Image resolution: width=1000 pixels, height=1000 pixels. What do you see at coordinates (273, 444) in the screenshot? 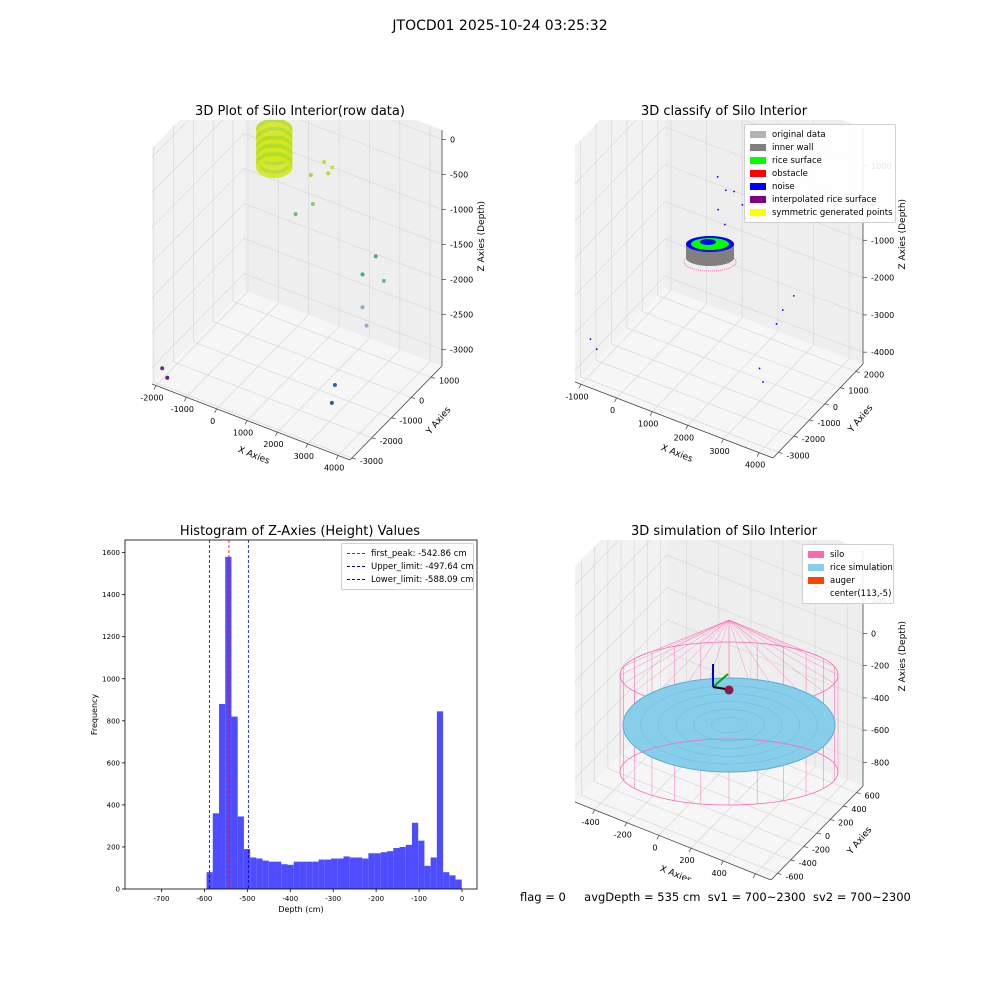
I see `x-tick-label: 2000` at bounding box center [273, 444].